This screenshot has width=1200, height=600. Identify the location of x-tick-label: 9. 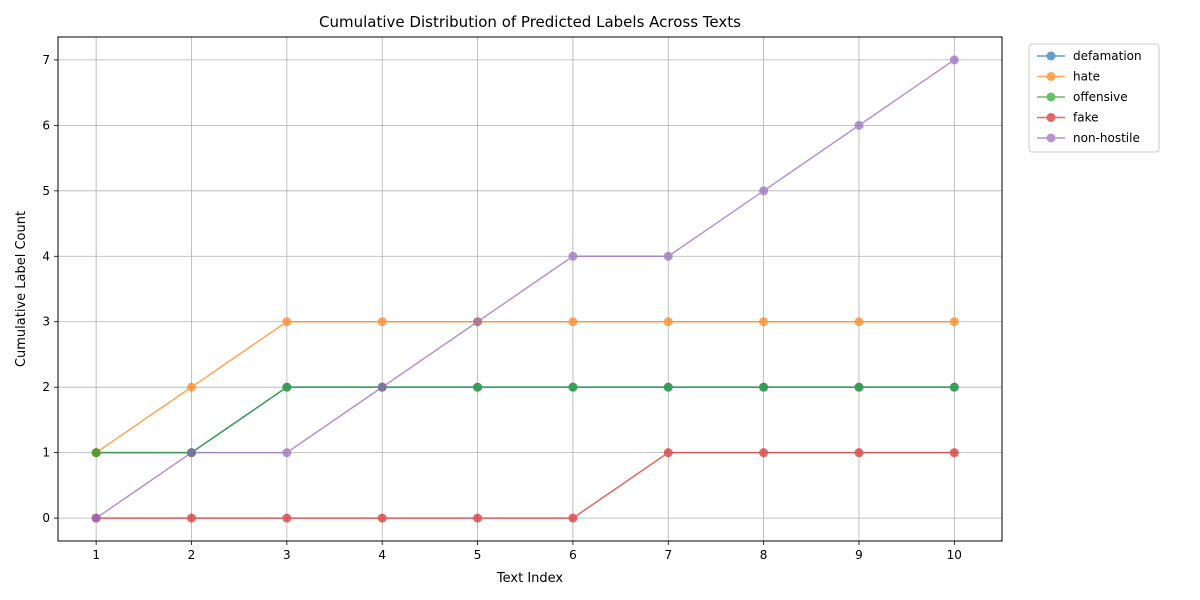
(859, 555).